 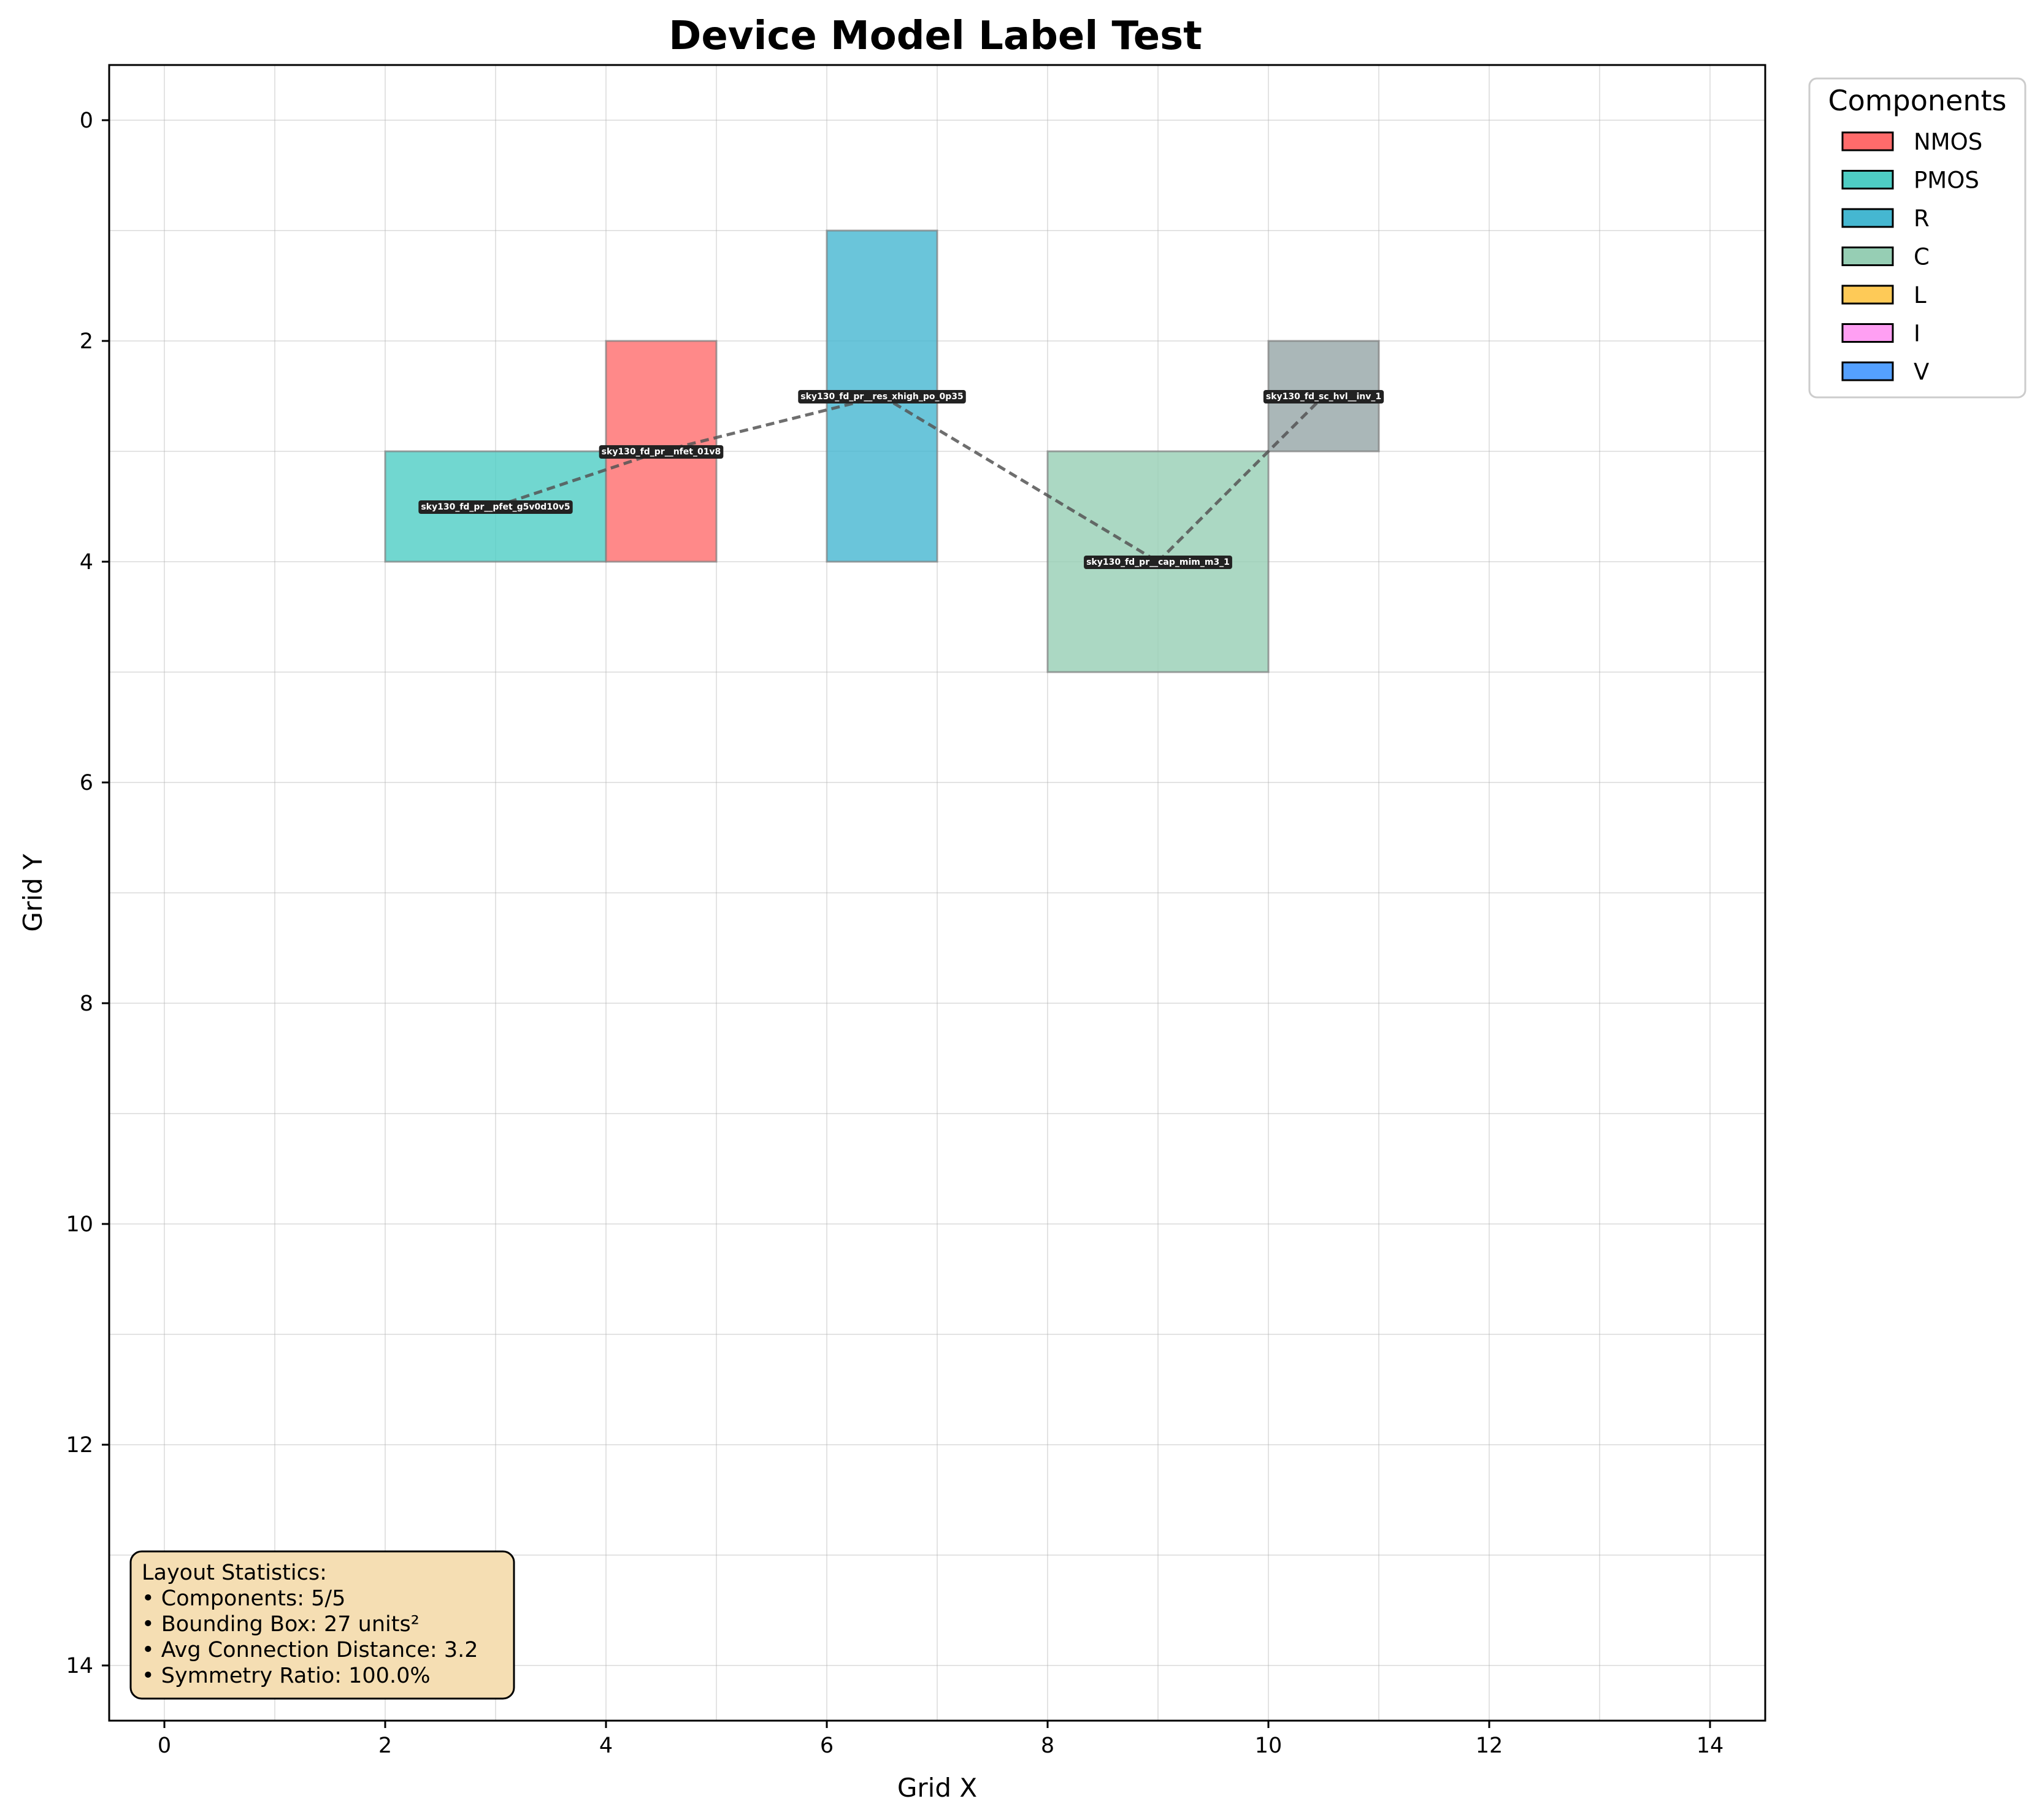 I want to click on component-label-text: sky130_fd_pr__cap_mim_m3_1, so click(x=1158, y=562).